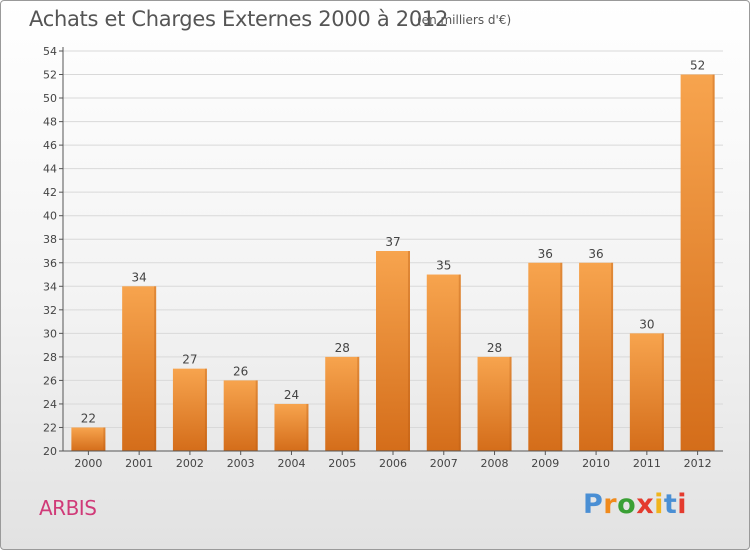 This screenshot has width=750, height=550. Describe the element at coordinates (50, 145) in the screenshot. I see `y-tick-label: 46` at that location.